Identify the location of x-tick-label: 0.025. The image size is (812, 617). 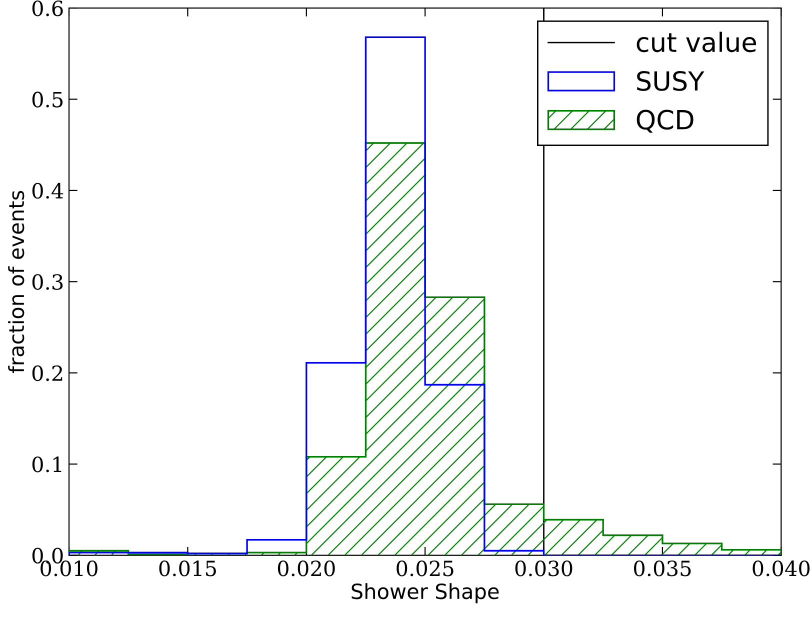
(425, 568).